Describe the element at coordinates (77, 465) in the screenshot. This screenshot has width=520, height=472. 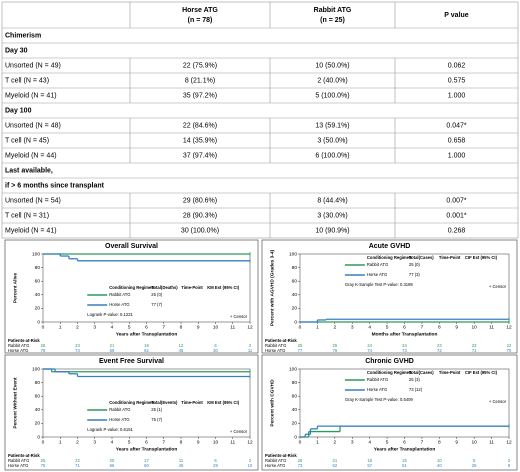
I see `at-risk-count: 71` at that location.